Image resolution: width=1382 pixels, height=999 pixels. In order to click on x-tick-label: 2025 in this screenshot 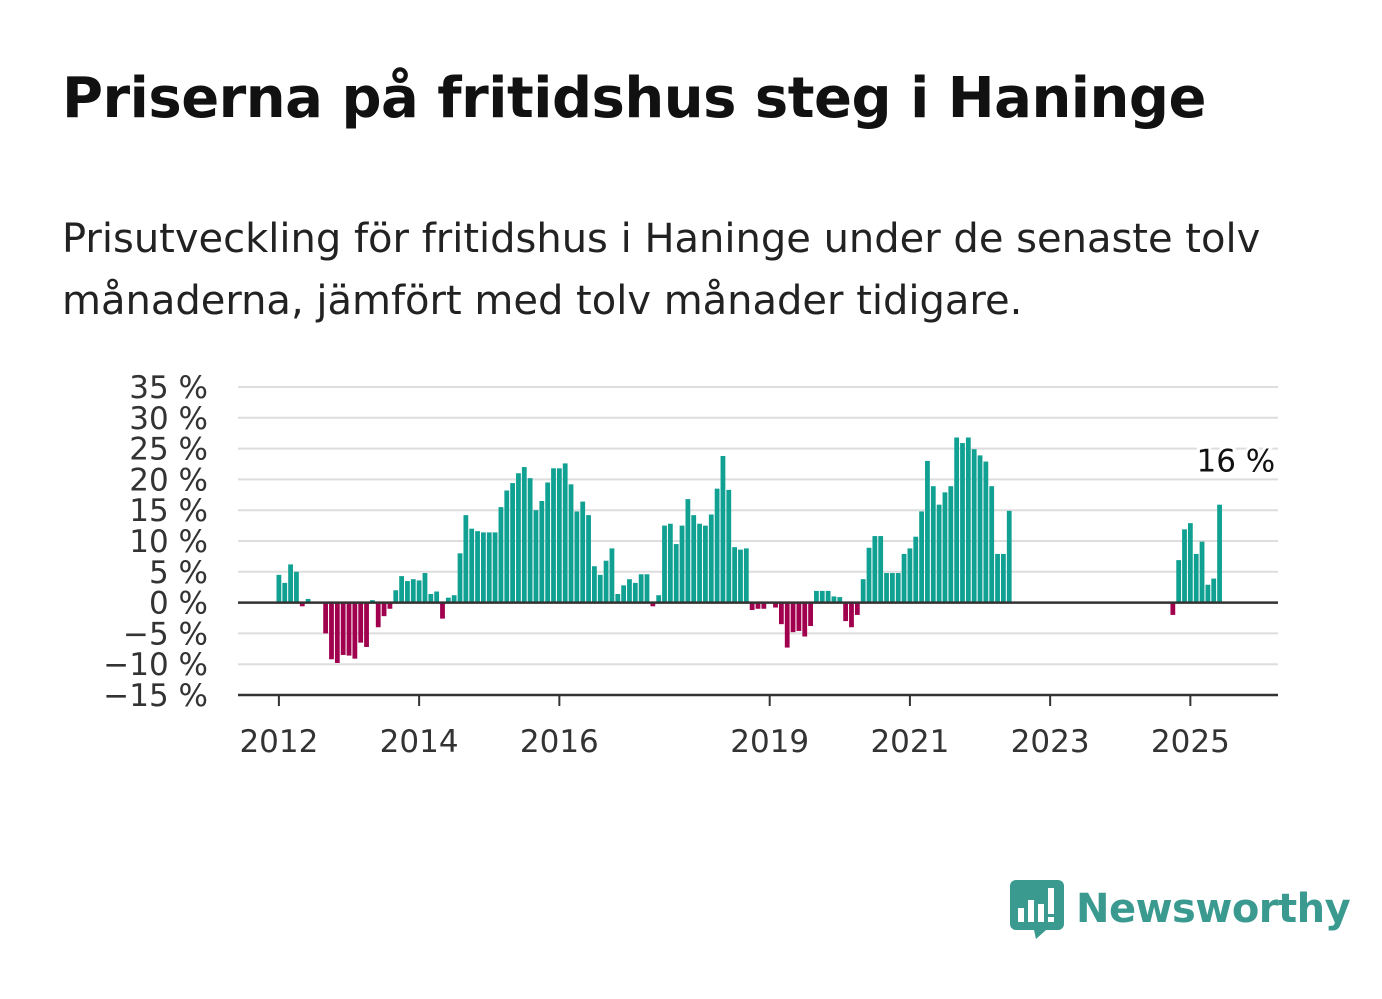, I will do `click(1190, 742)`.